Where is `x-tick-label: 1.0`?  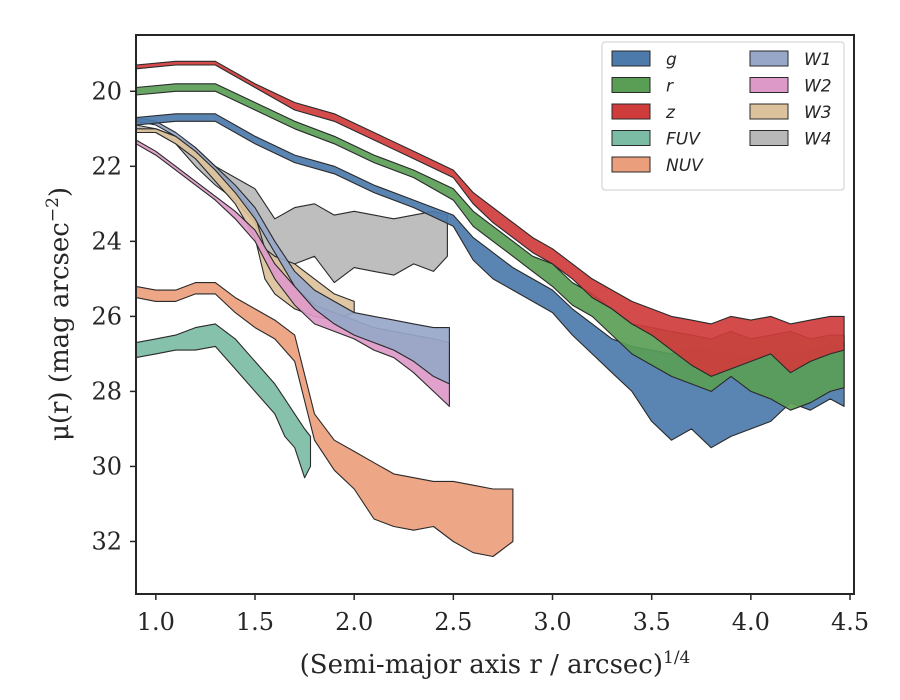
x-tick-label: 1.0 is located at coordinates (156, 622).